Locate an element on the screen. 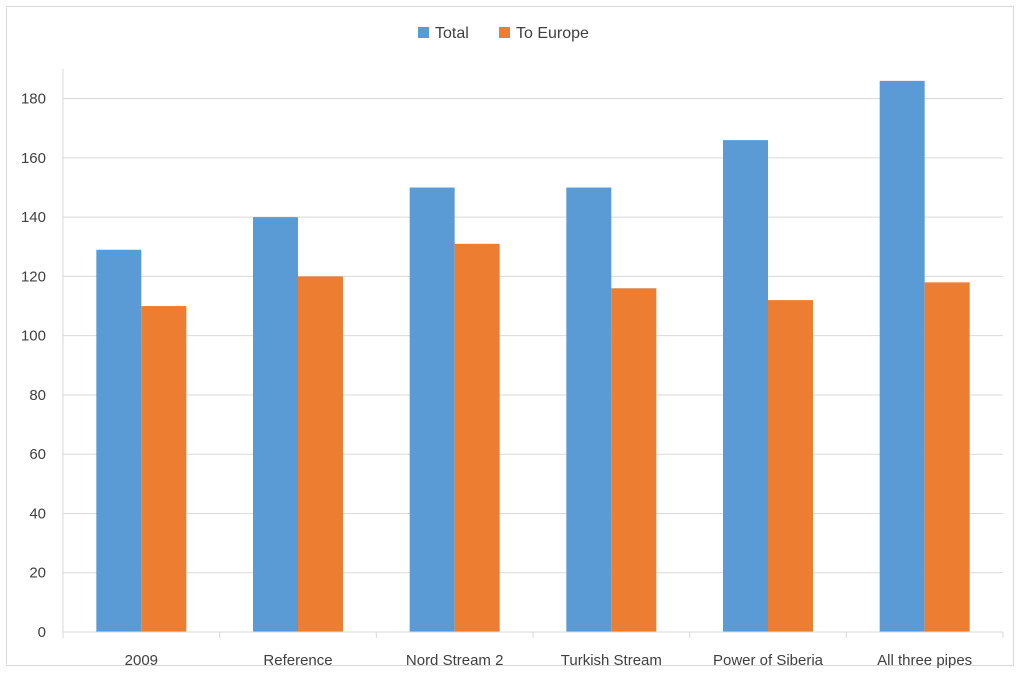  y-tick-label: 100 is located at coordinates (33, 336).